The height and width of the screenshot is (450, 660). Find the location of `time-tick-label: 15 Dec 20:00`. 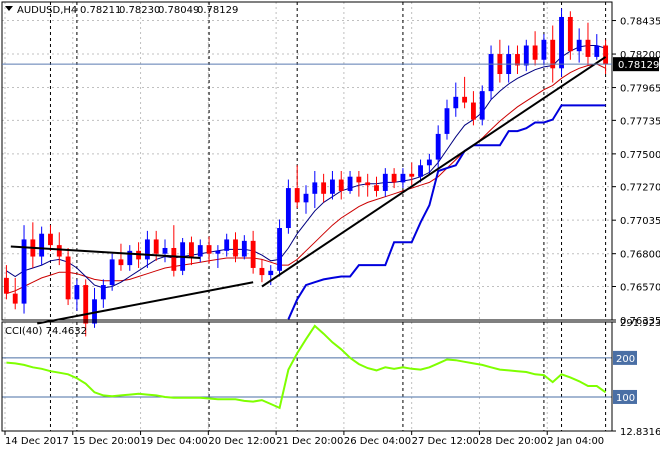

time-tick-label: 15 Dec 20:00 is located at coordinates (106, 441).